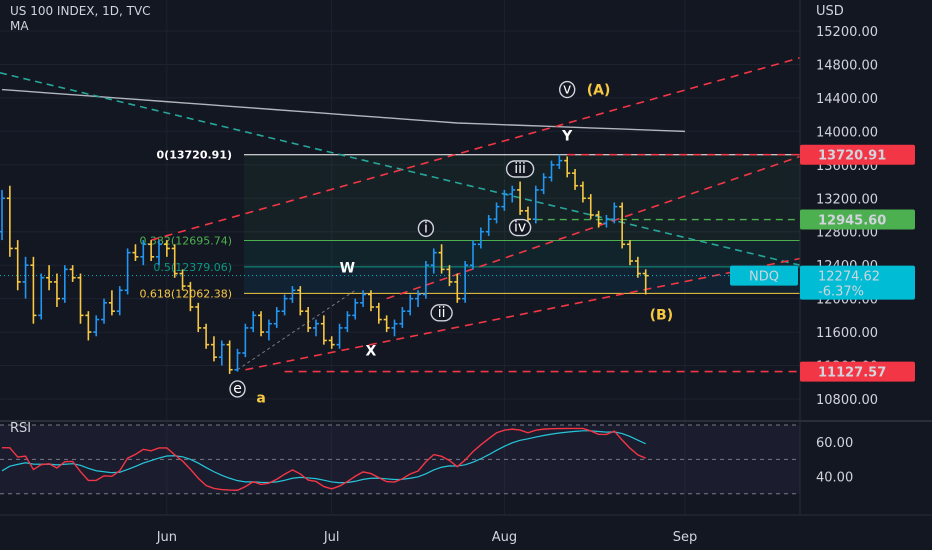 Image resolution: width=932 pixels, height=550 pixels. Describe the element at coordinates (593, 227) in the screenshot. I see `red-channel-middle` at that location.